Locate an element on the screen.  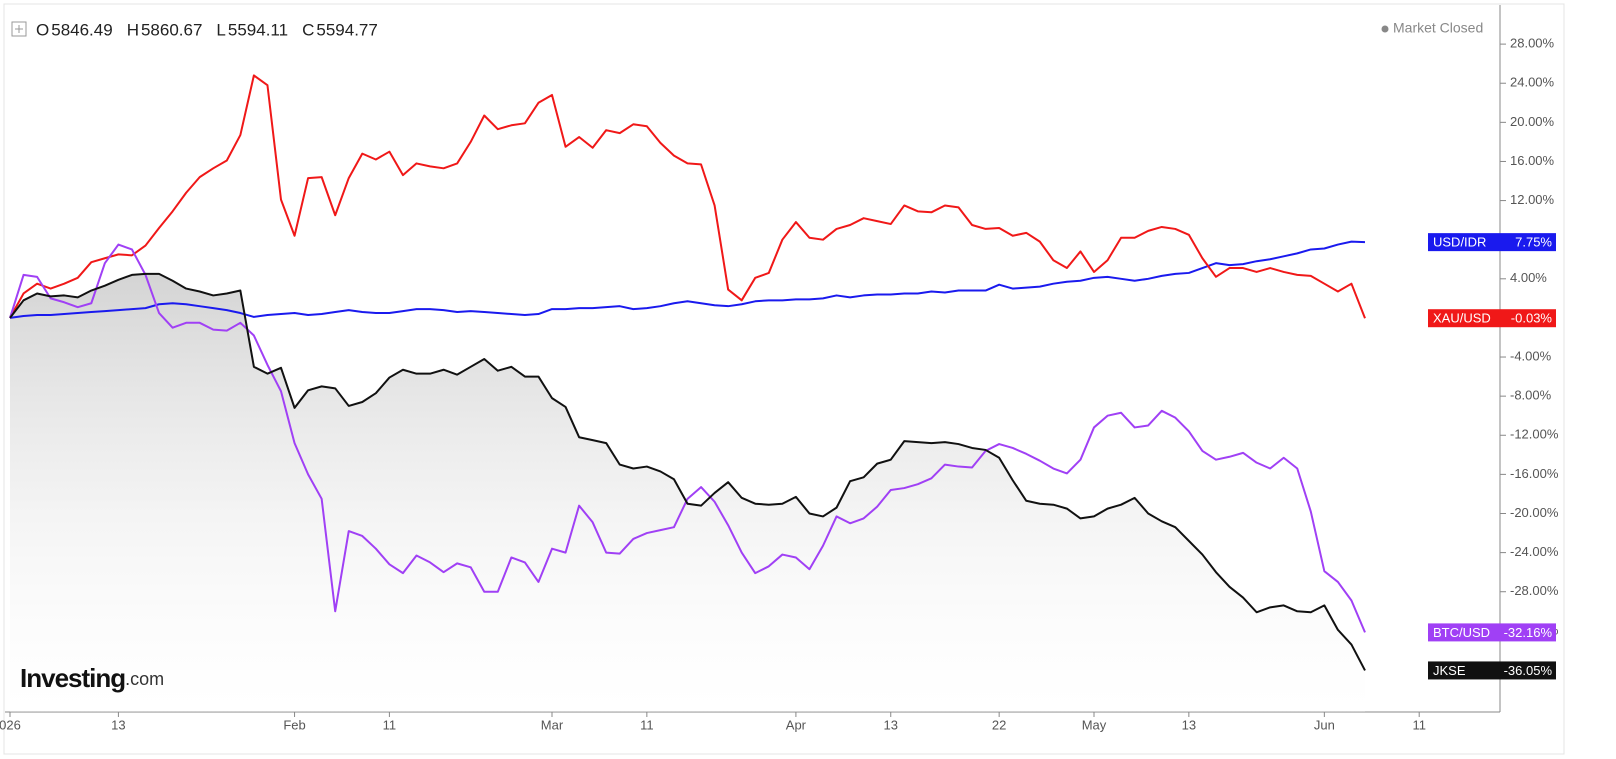
ohlc: O 5846.49 H 5860.67 L 5594.11 C 5594.77 is located at coordinates (207, 29).